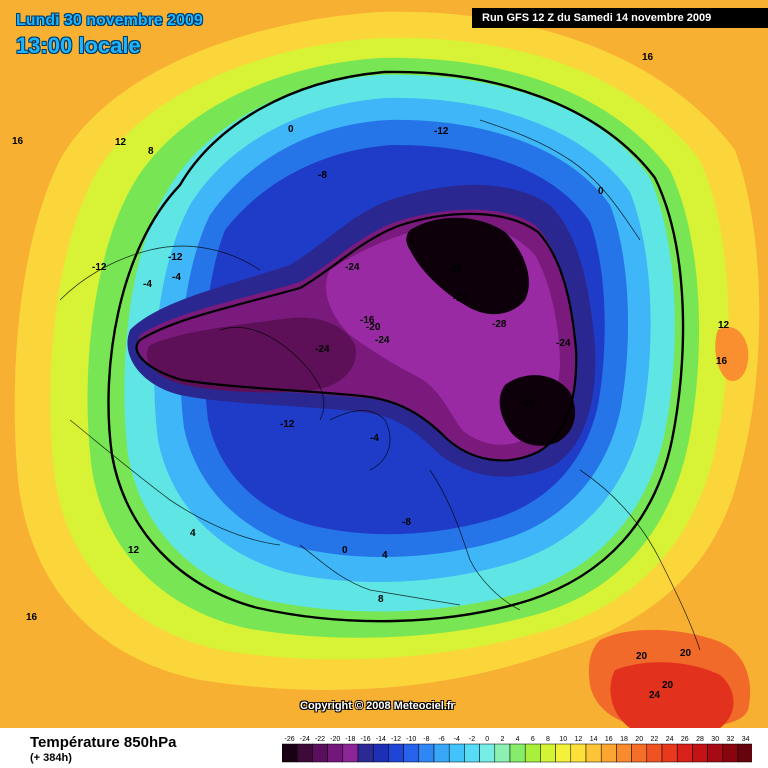  Describe the element at coordinates (175, 257) in the screenshot. I see `label-minus12-b: -12` at that location.